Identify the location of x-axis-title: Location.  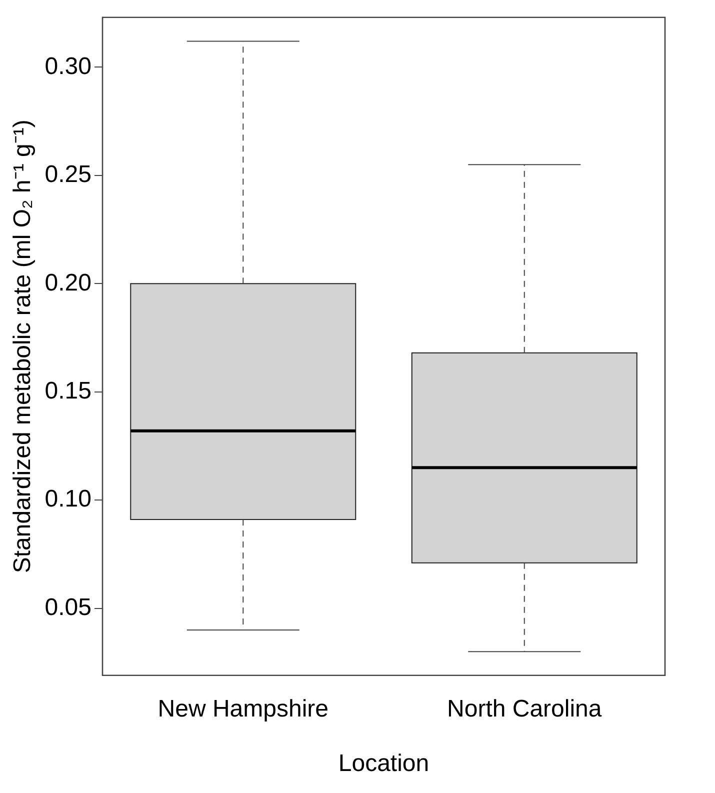
(384, 764).